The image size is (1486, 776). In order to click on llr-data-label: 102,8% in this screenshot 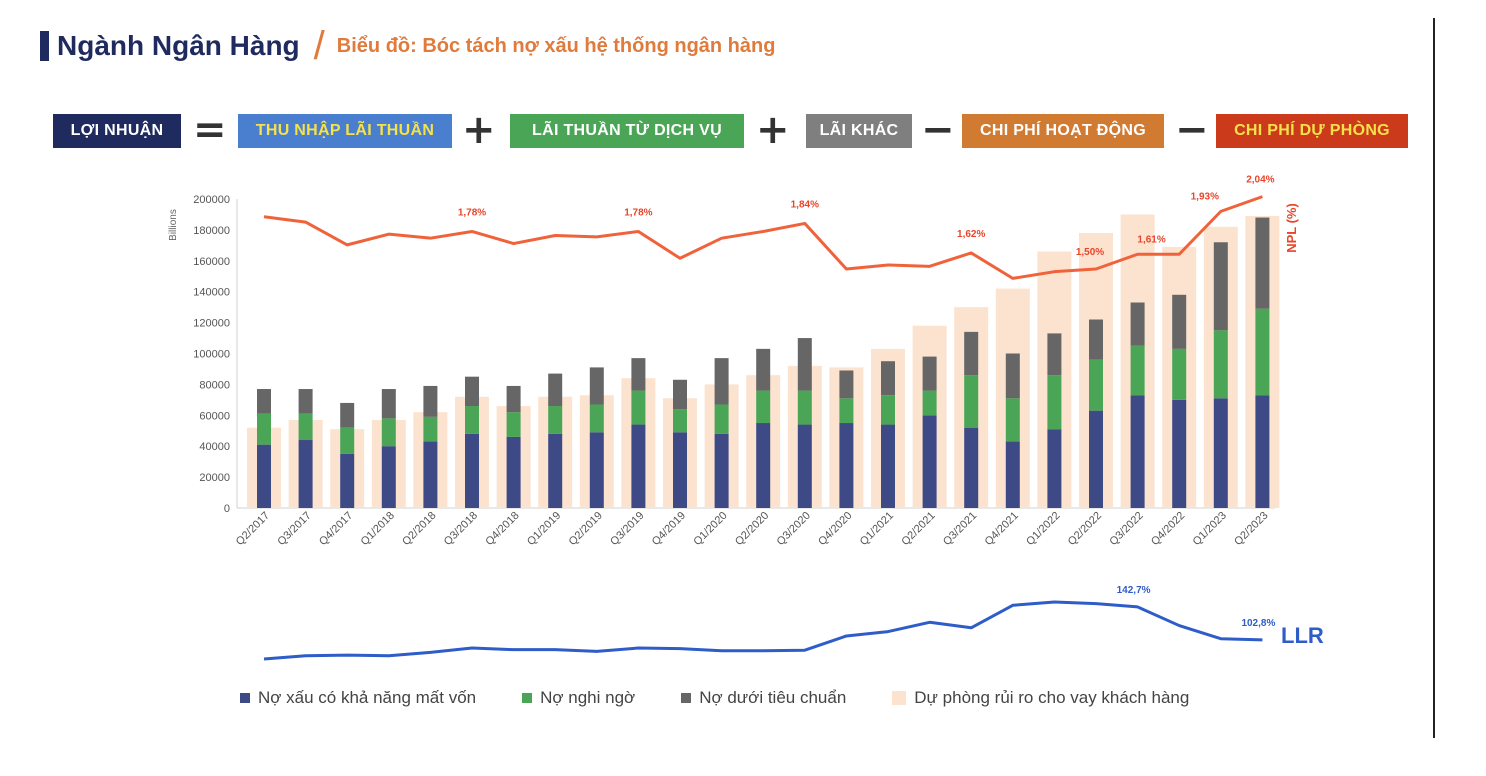, I will do `click(1258, 623)`.